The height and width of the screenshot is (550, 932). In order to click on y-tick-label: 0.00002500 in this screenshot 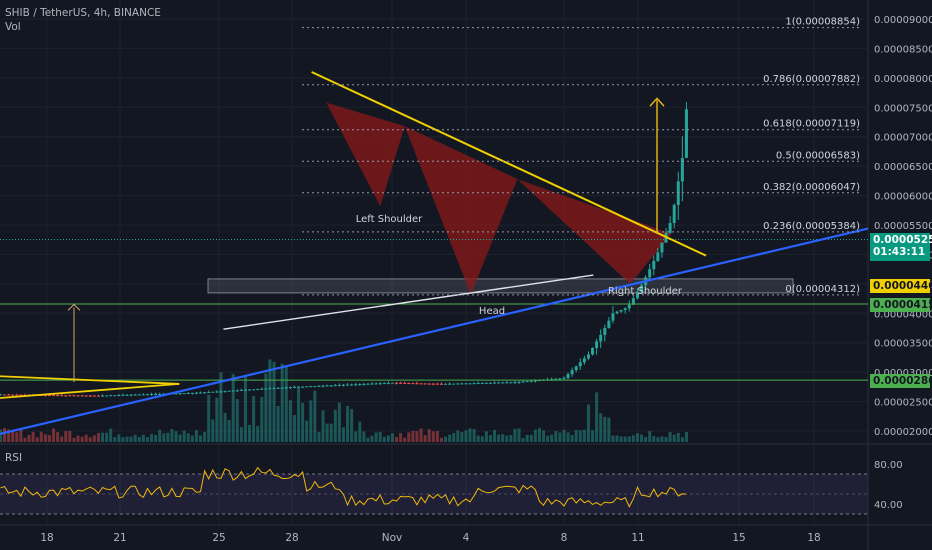, I will do `click(903, 403)`.